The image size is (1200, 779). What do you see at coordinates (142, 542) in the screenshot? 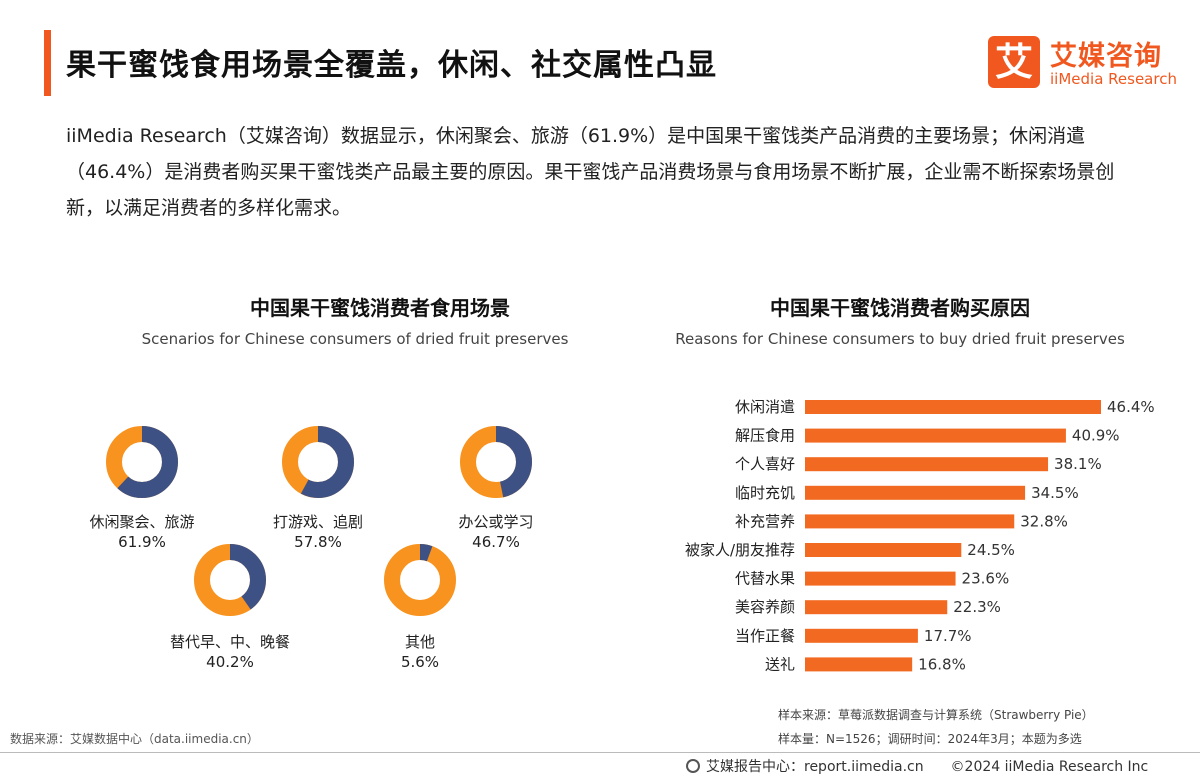
I see `donut-value-1: 61.9%` at bounding box center [142, 542].